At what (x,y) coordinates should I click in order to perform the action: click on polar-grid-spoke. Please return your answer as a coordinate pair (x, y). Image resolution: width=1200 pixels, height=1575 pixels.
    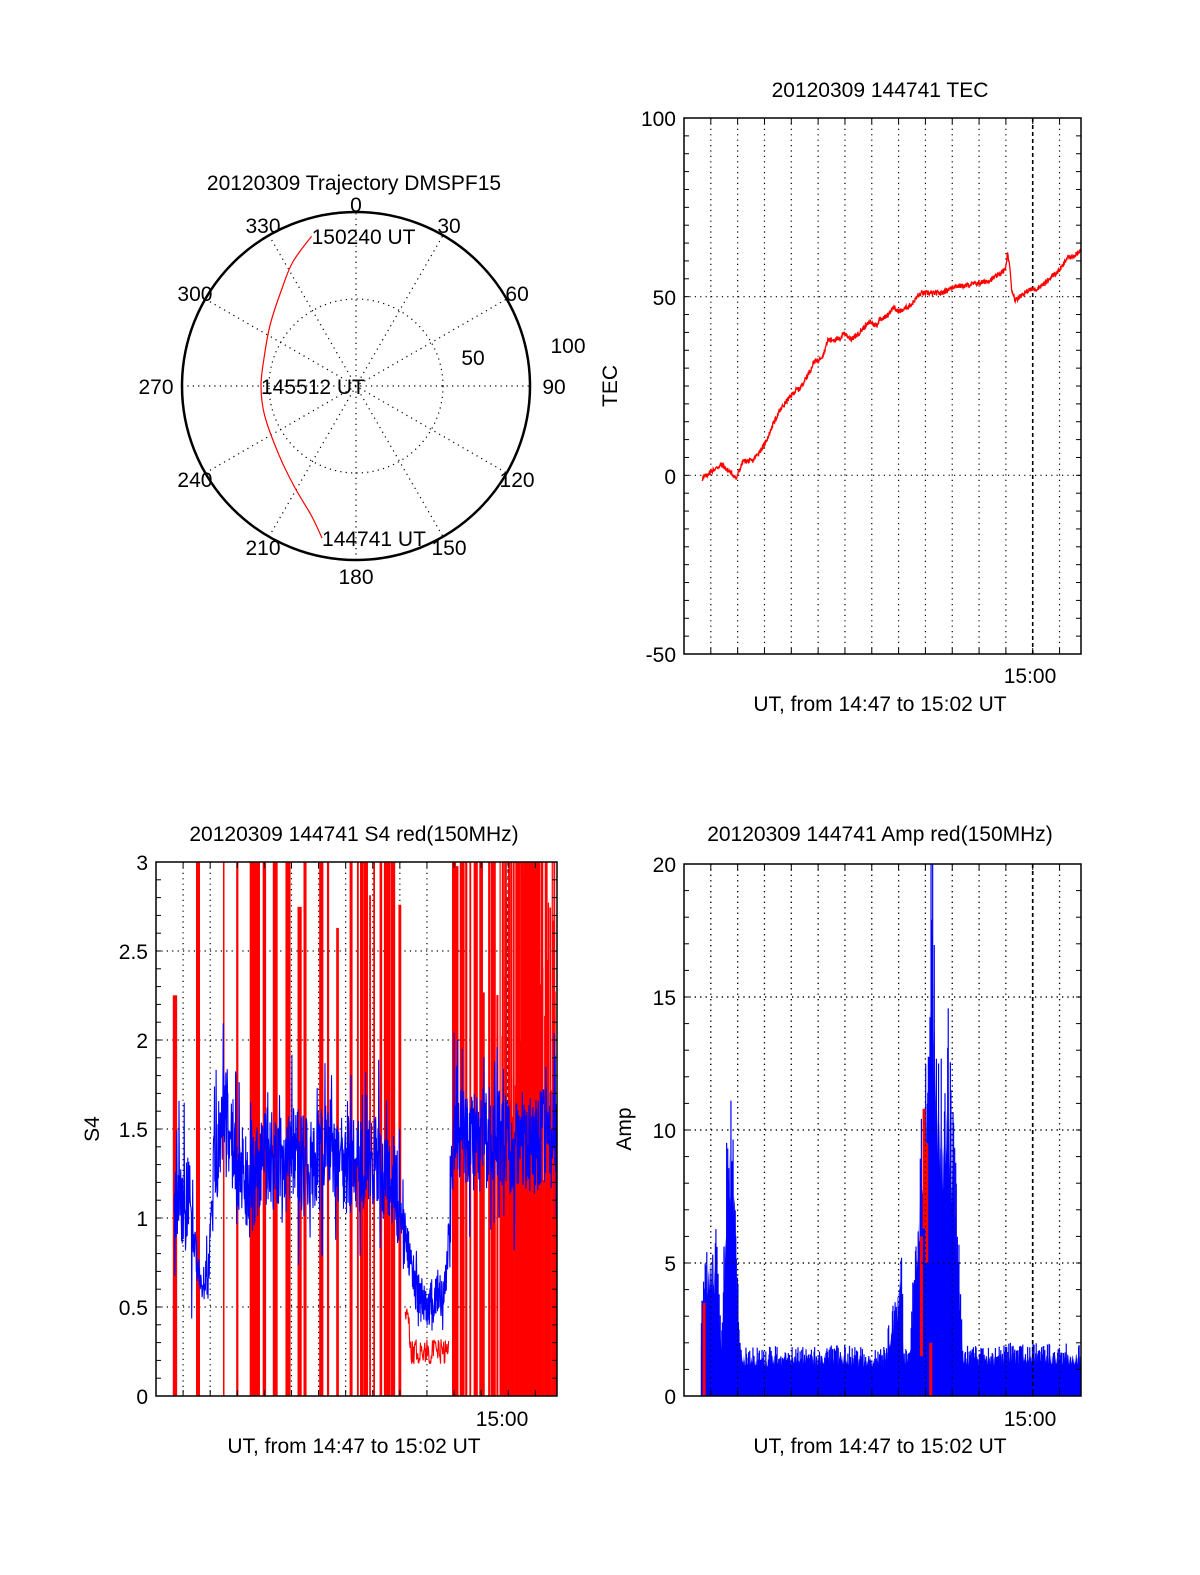
    Looking at the image, I should click on (356, 386).